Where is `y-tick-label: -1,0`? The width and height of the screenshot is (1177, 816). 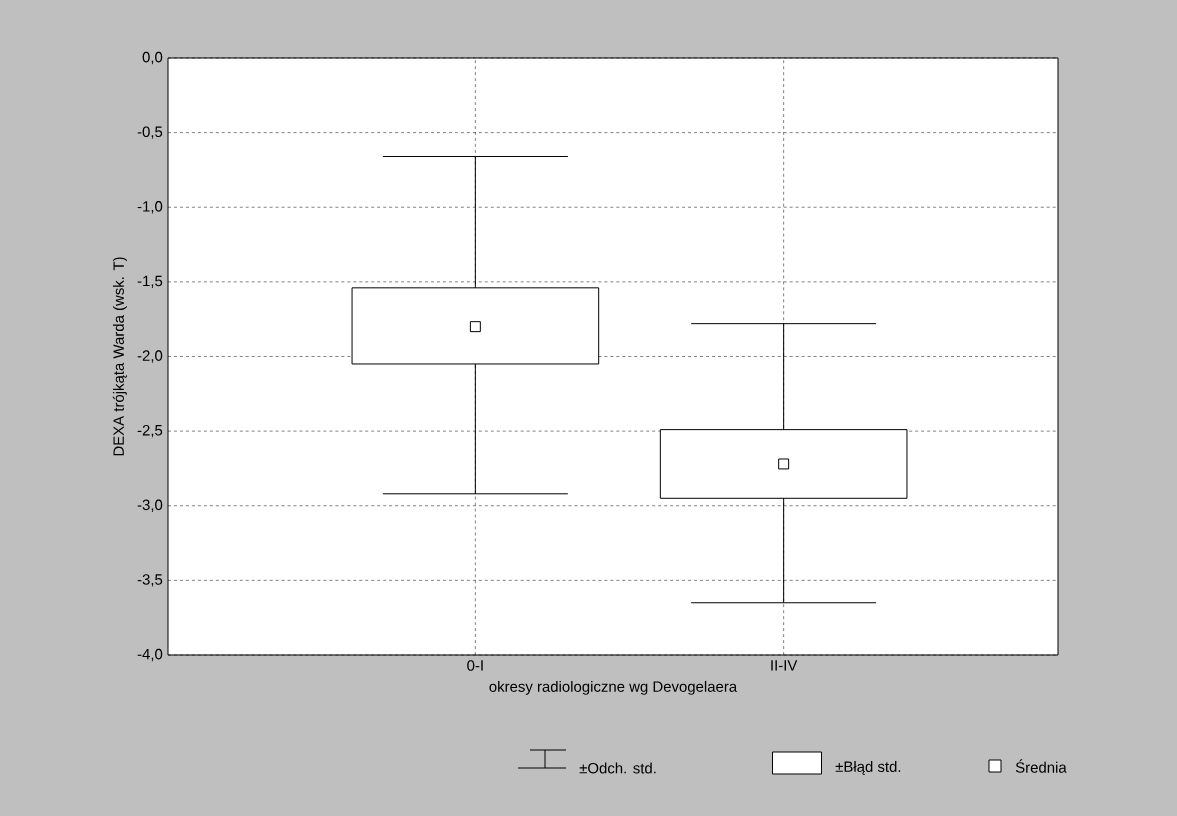
y-tick-label: -1,0 is located at coordinates (150, 207).